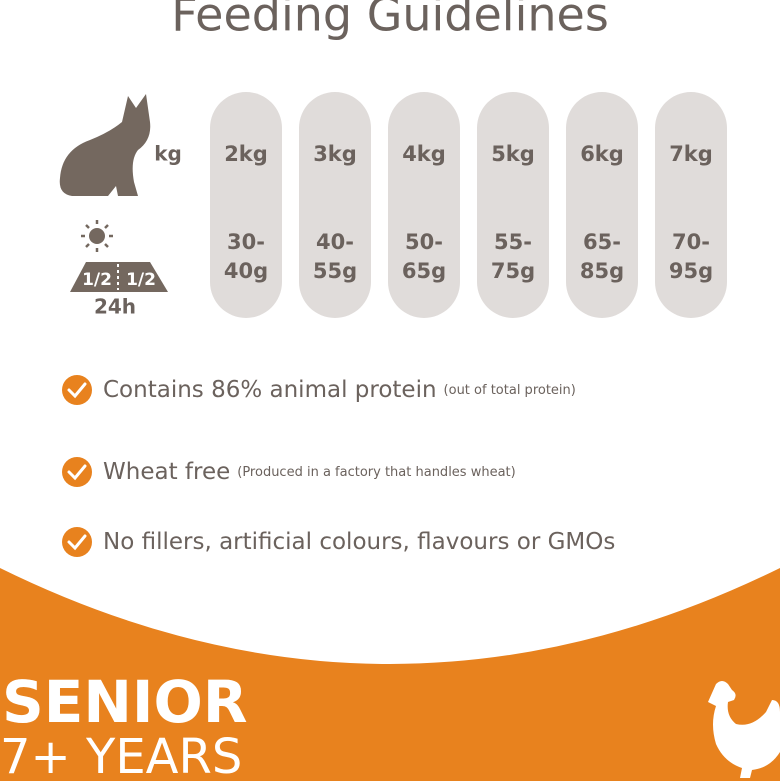 This screenshot has width=780, height=781. Describe the element at coordinates (168, 154) in the screenshot. I see `weight-label: kg` at that location.